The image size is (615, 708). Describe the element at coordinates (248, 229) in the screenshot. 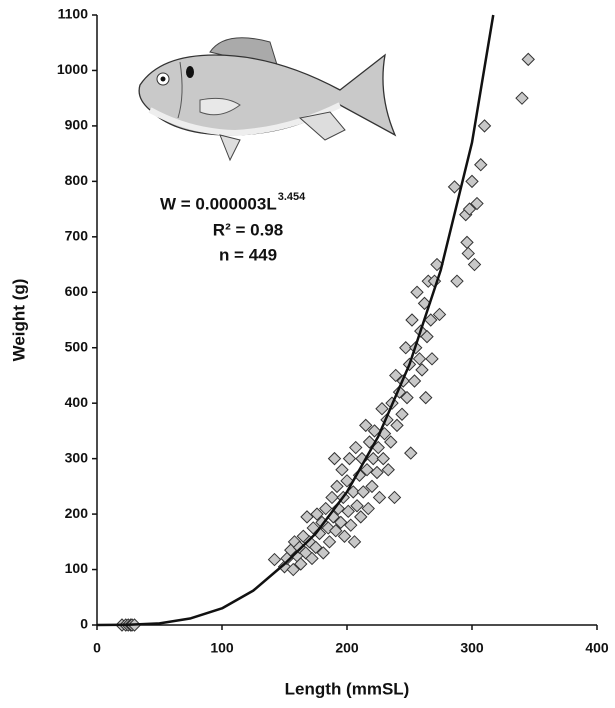

I see `r-squared: R² = 0.98` at that location.